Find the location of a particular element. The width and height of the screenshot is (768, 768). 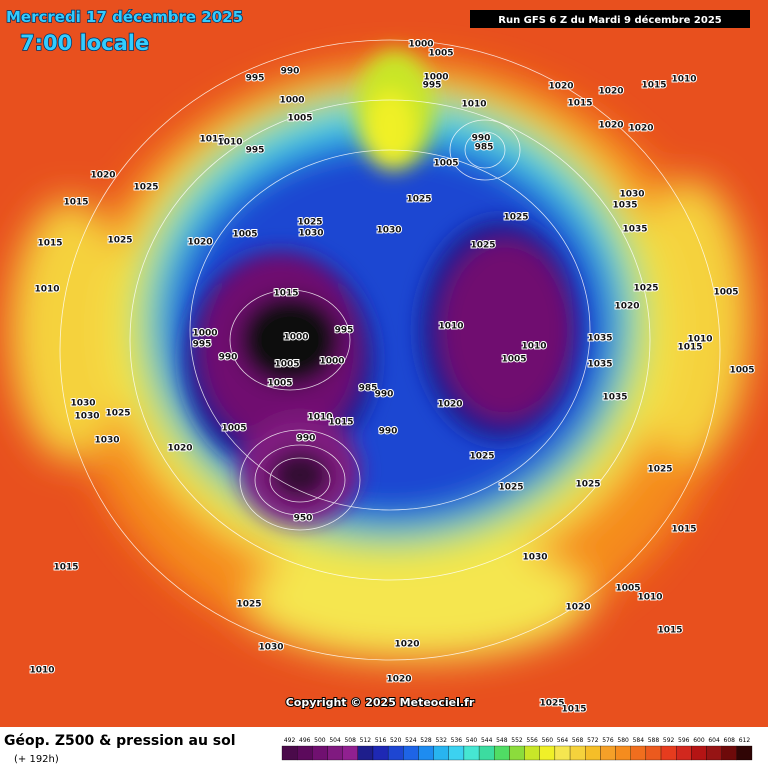

colorbar-label: 576 is located at coordinates (608, 740).